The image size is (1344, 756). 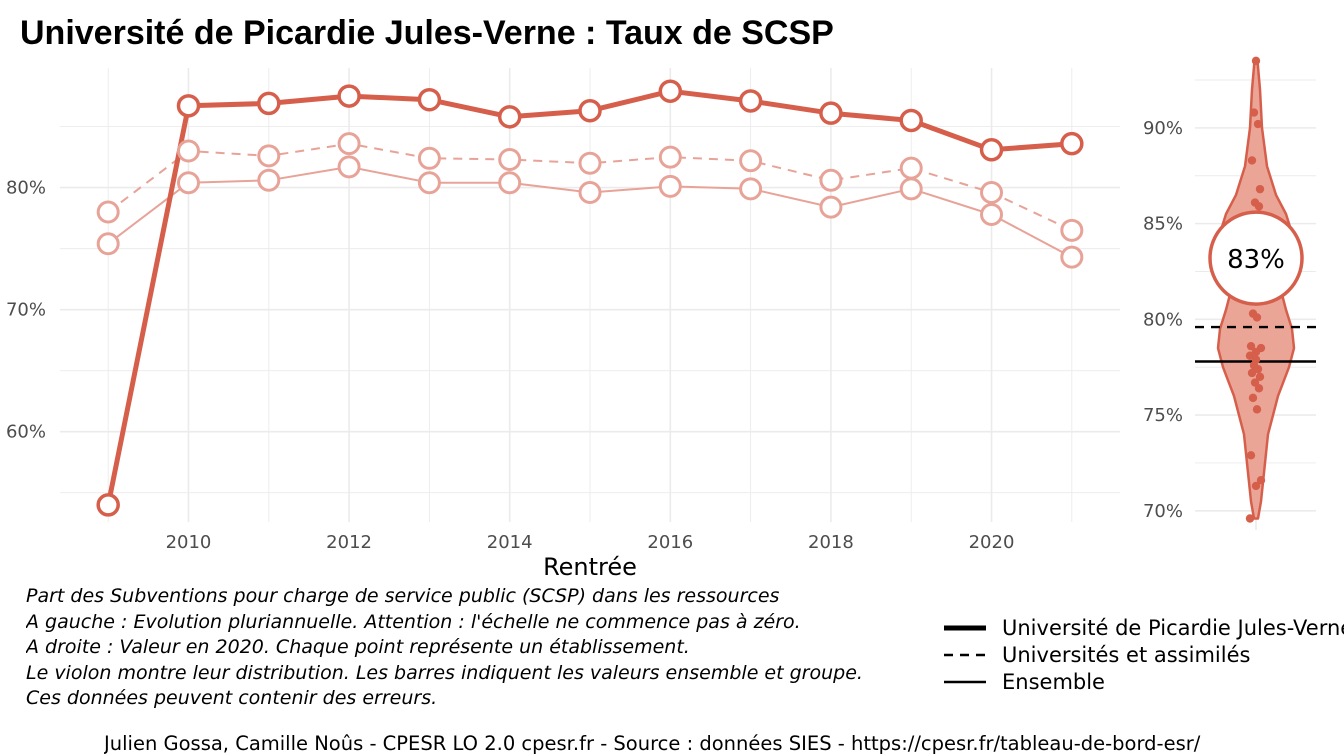 I want to click on x-tick-label: 2012, so click(x=349, y=542).